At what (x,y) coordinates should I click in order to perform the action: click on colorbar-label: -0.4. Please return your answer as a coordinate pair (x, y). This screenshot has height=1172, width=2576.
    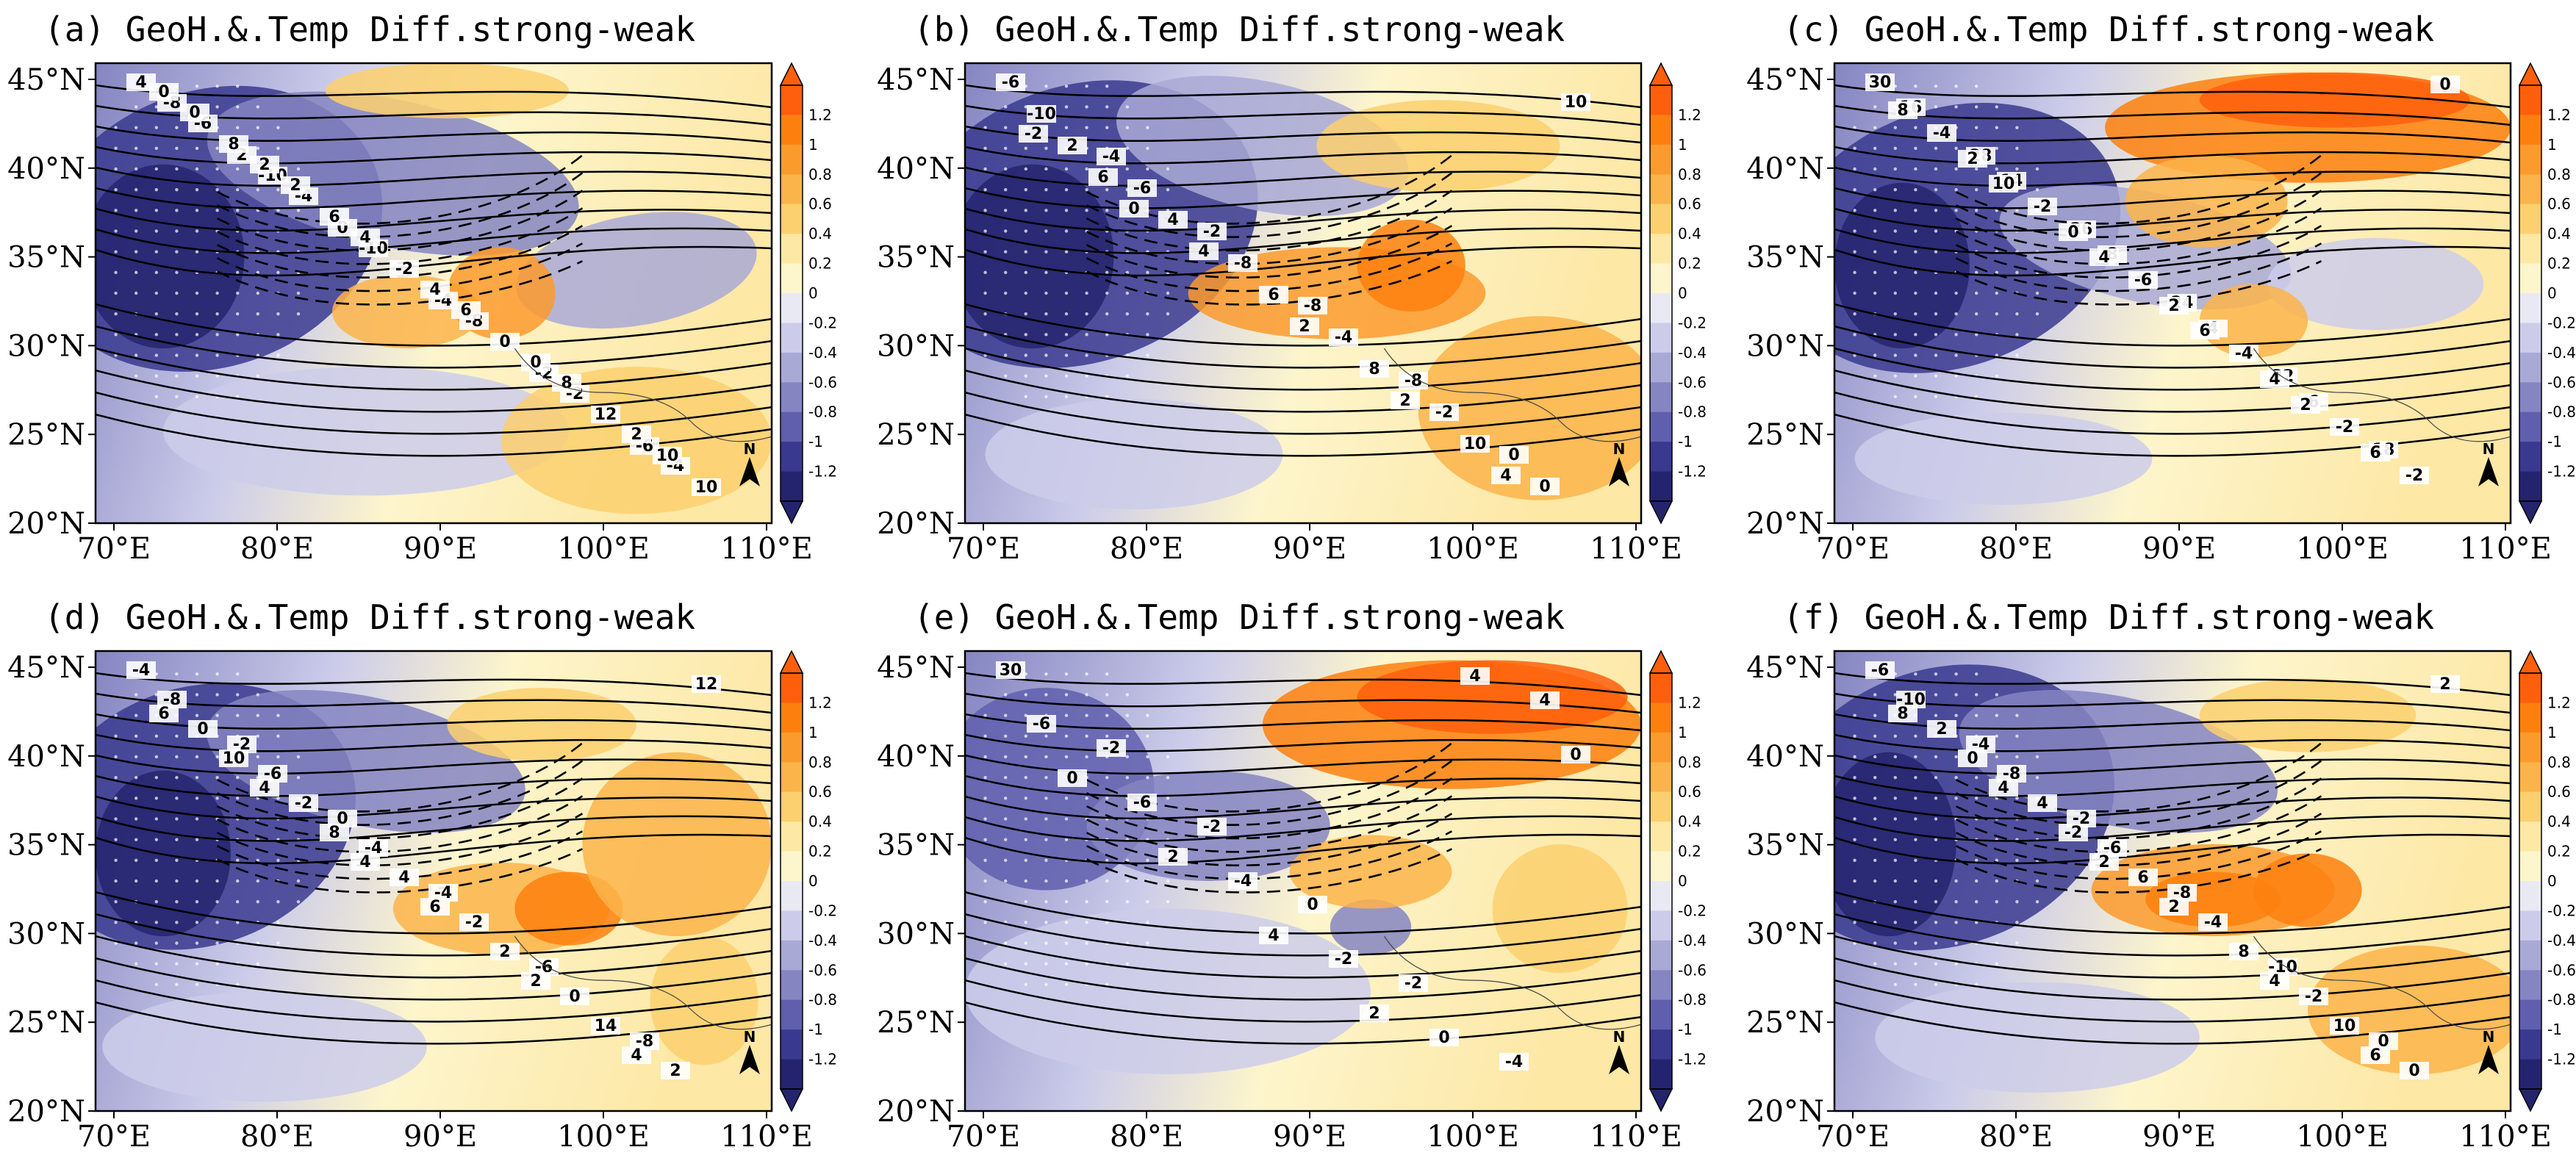
    Looking at the image, I should click on (2561, 353).